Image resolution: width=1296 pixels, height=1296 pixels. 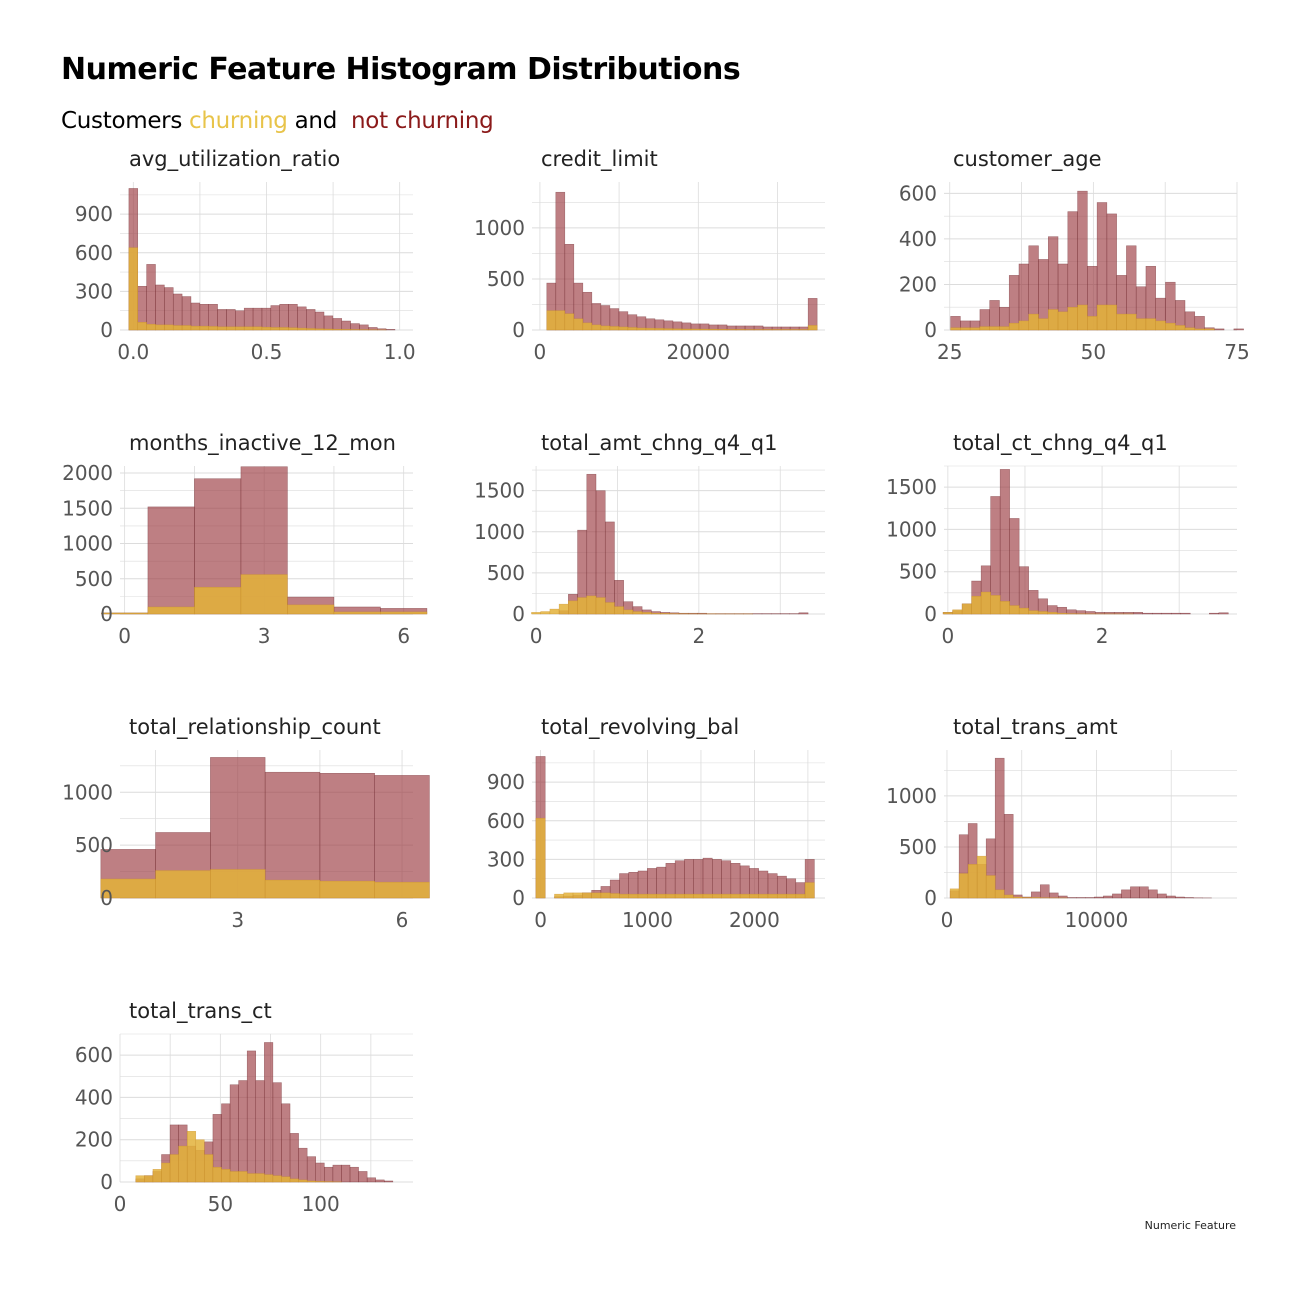 I want to click on y-tick-label: 1000, so click(x=87, y=544).